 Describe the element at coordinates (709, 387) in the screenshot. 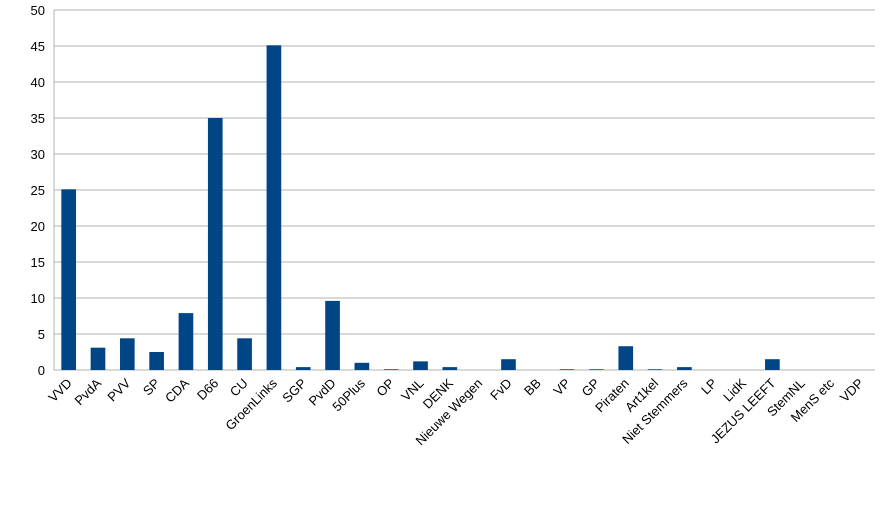

I see `x-tick-label: LP` at that location.